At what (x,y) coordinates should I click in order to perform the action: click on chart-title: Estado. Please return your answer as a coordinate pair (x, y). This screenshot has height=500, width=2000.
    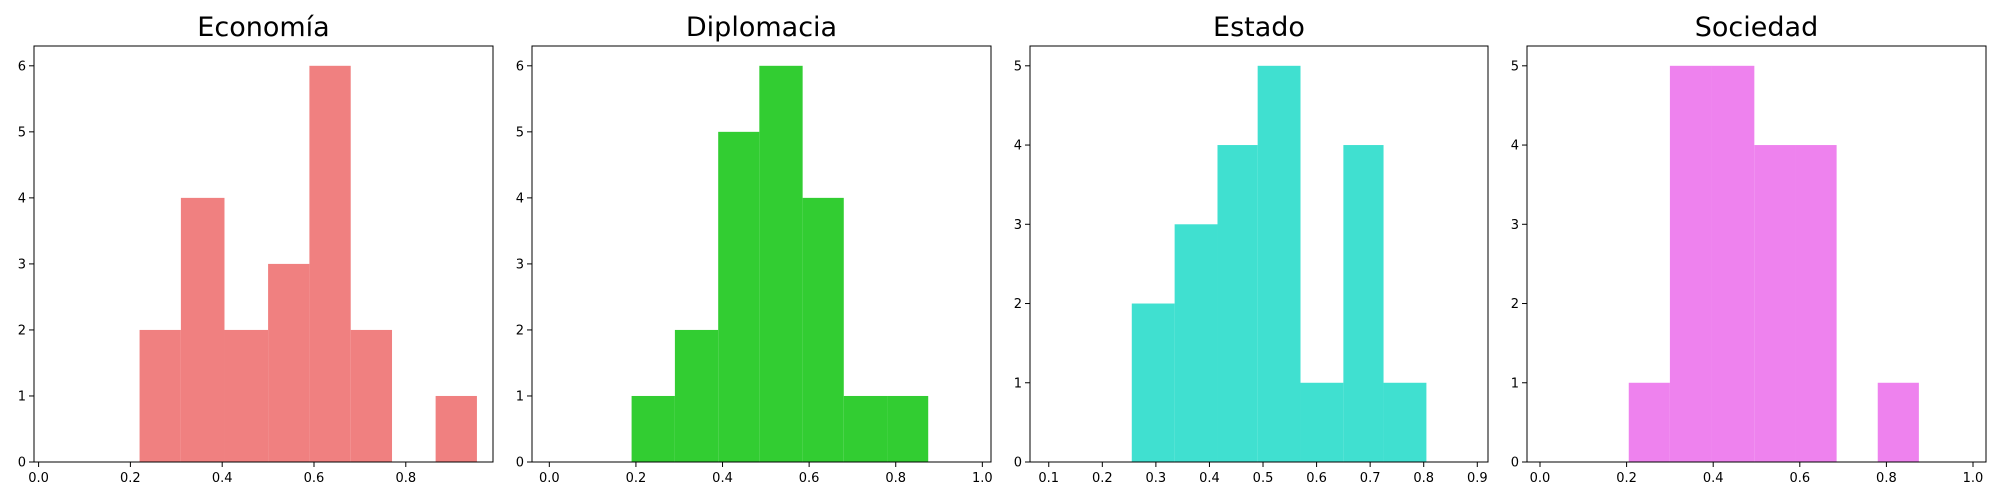
    Looking at the image, I should click on (1259, 27).